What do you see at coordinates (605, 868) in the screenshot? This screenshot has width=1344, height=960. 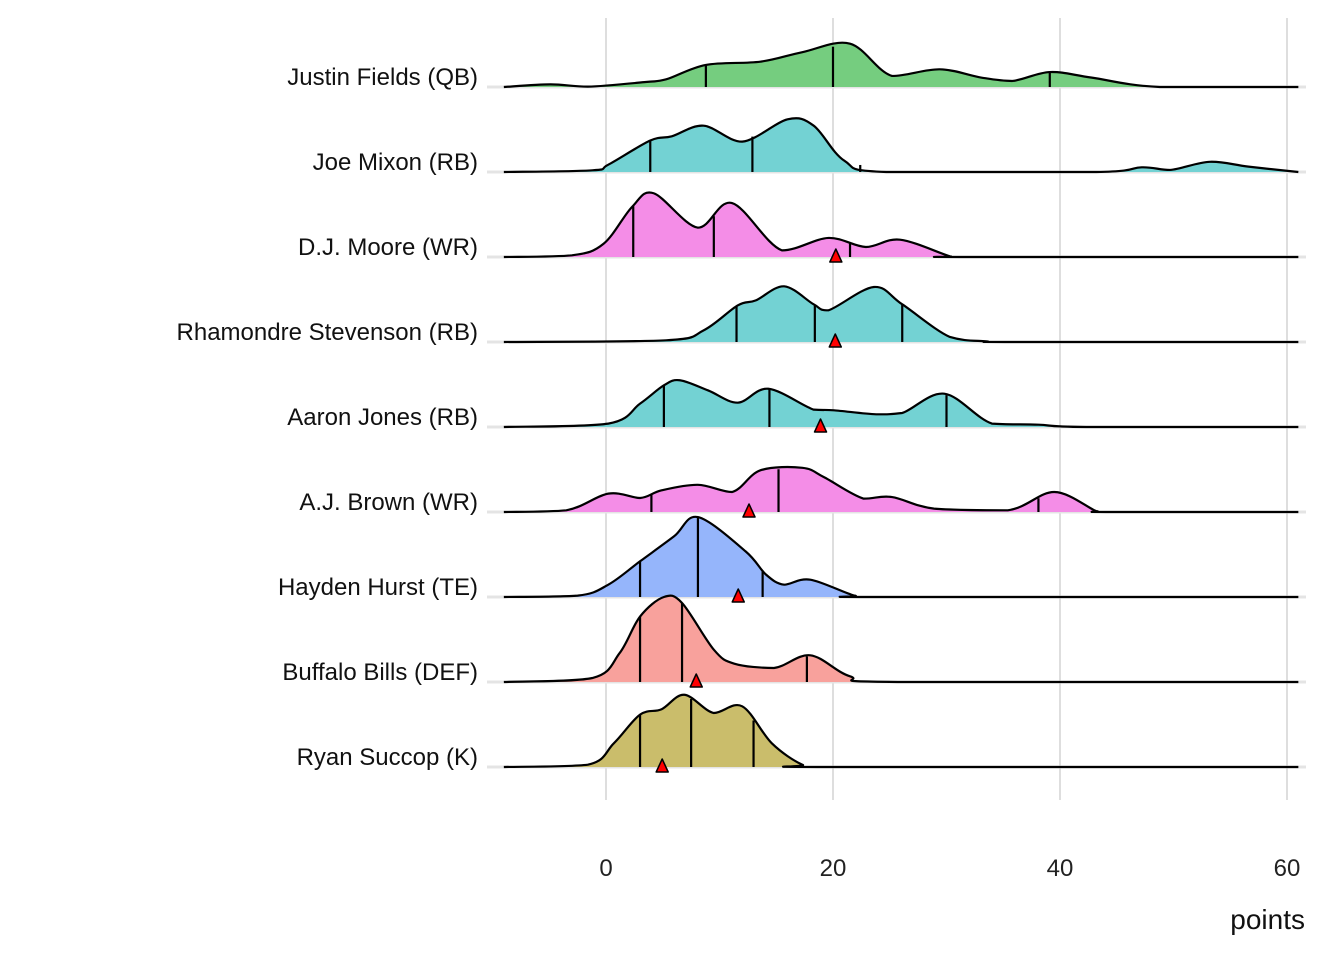 I see `x-tick-label: 0` at bounding box center [605, 868].